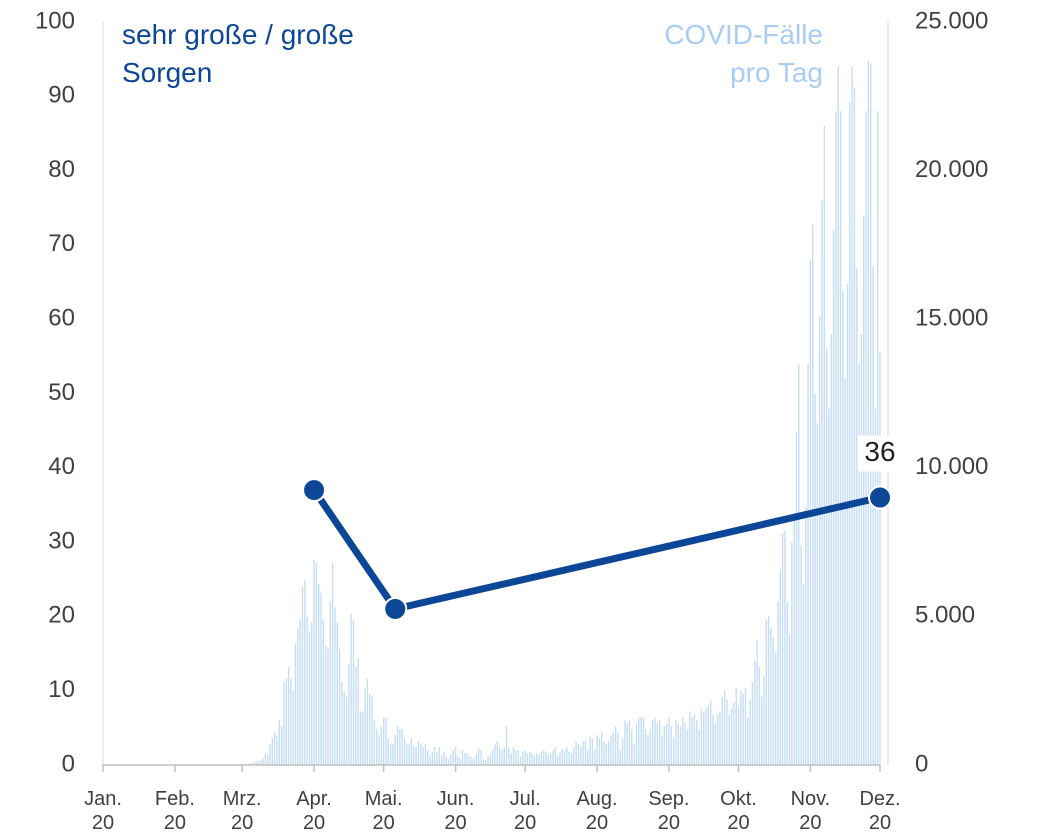 This screenshot has height=837, width=1041. Describe the element at coordinates (61, 689) in the screenshot. I see `y-tick-label: 10` at that location.